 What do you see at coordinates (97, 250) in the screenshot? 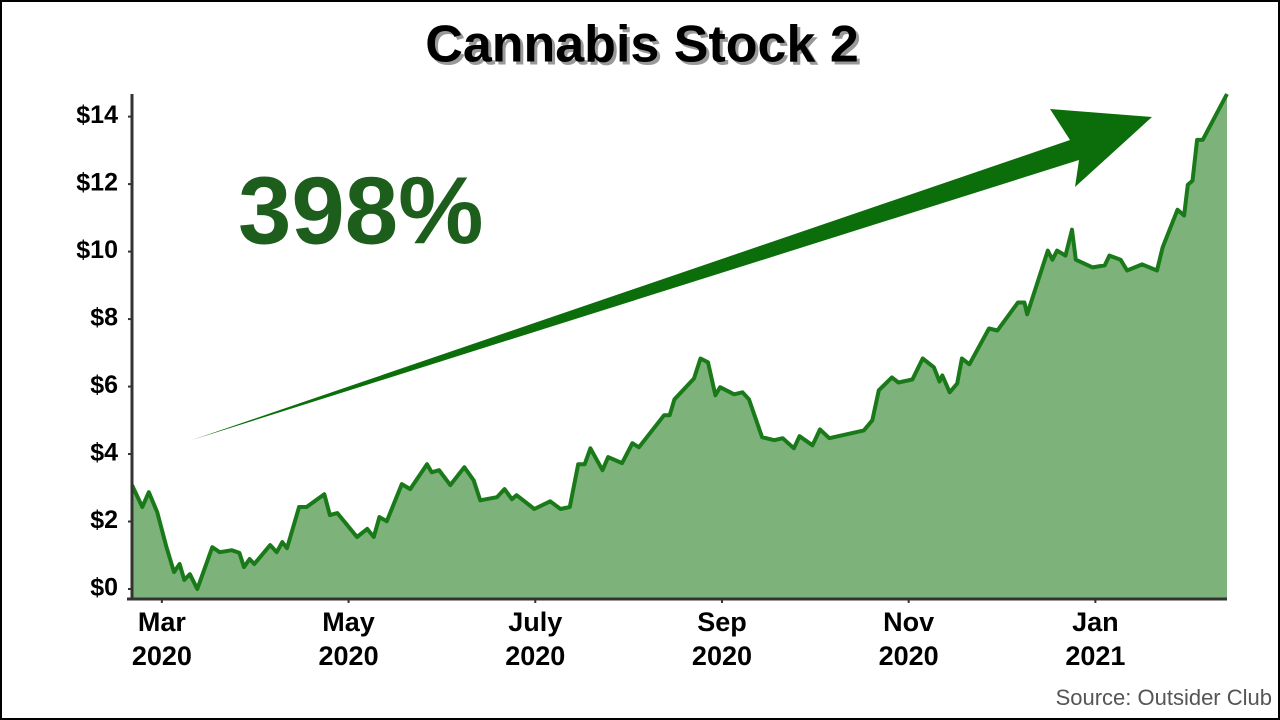
I see `y-tick-label: $10` at bounding box center [97, 250].